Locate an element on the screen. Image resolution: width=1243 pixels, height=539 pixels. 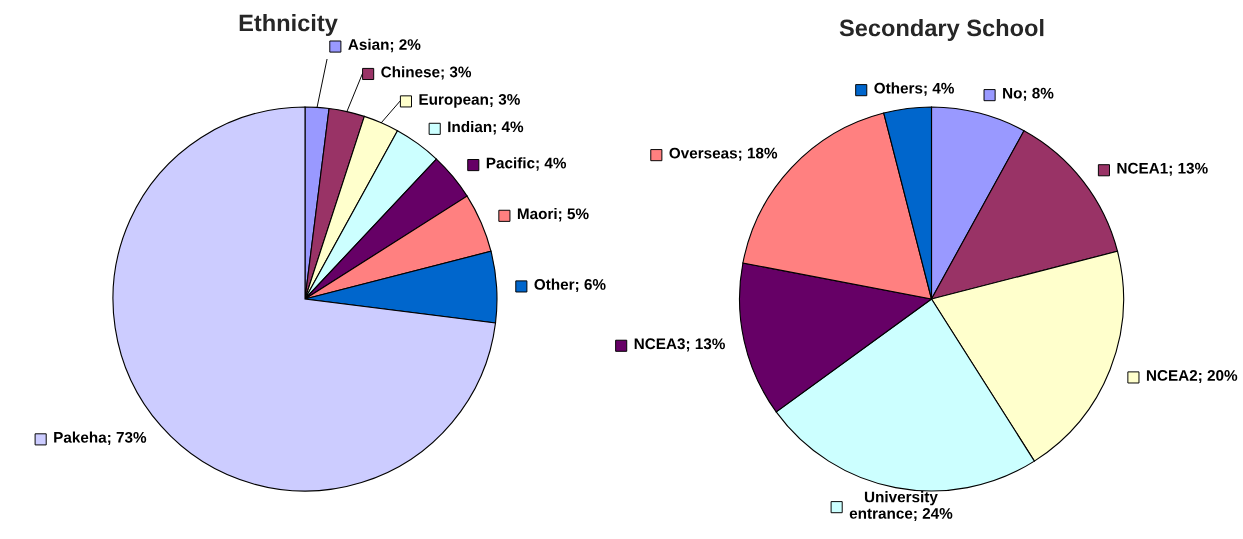
chart-title: Secondary School is located at coordinates (941, 30).